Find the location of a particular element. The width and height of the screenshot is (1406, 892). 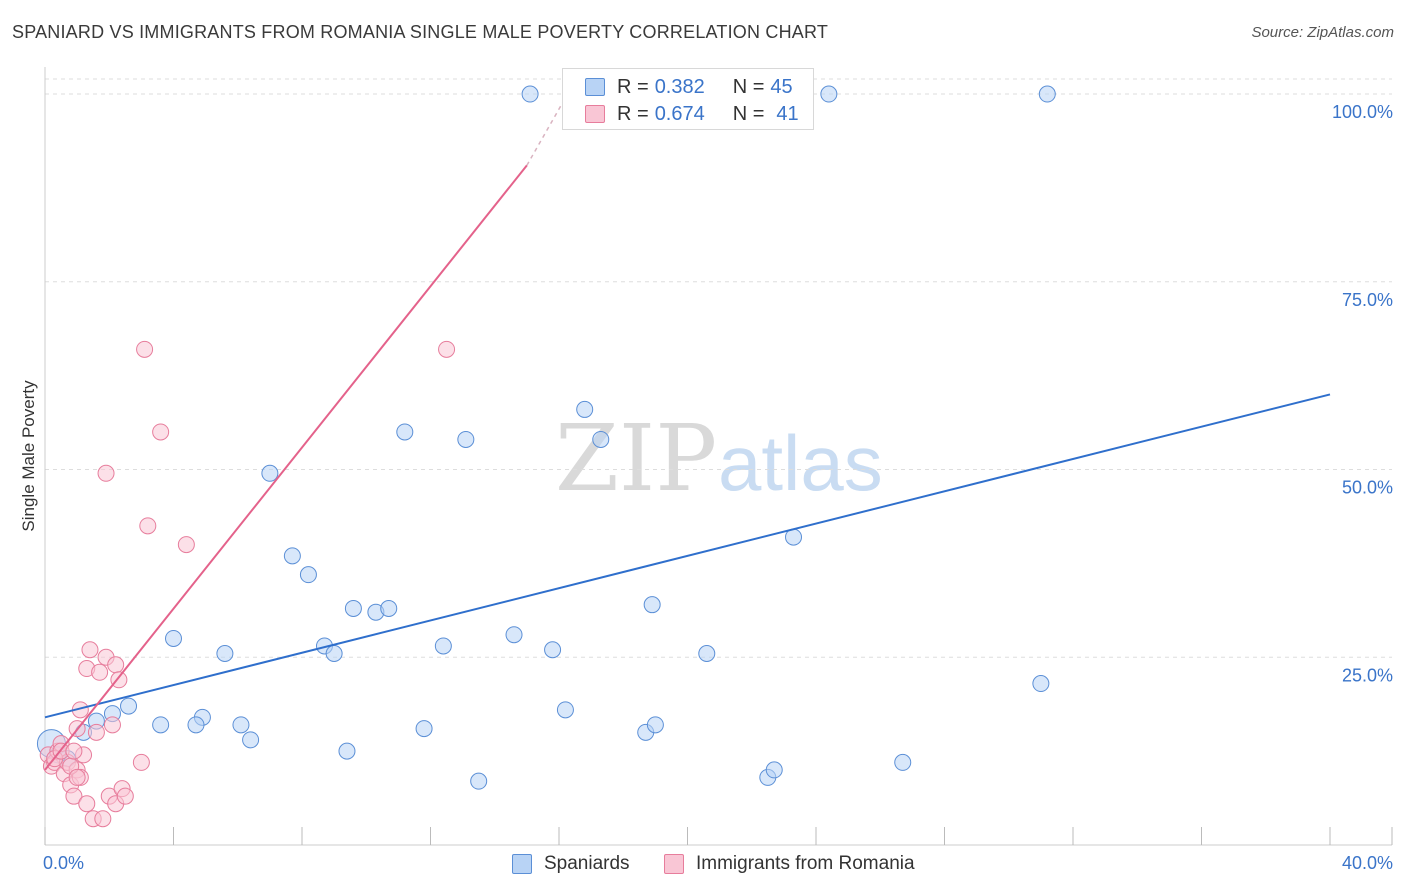

n-value: 41 is located at coordinates (787, 113).